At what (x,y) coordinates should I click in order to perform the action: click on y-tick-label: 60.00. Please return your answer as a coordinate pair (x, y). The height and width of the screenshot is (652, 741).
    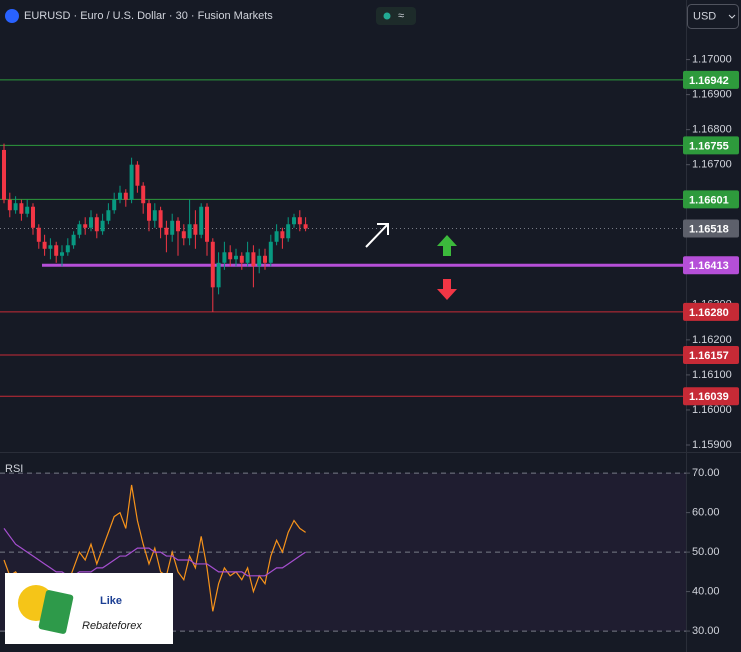
    Looking at the image, I should click on (706, 513).